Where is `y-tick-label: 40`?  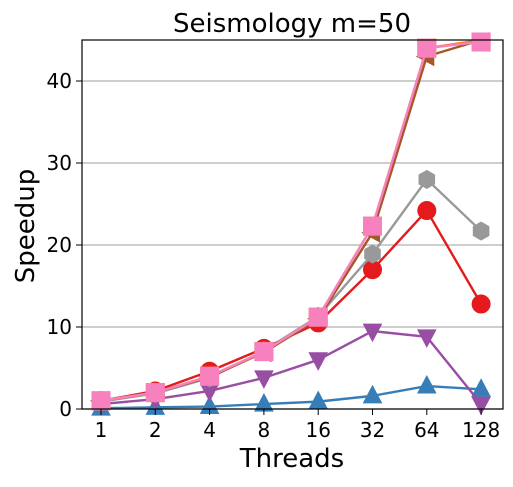
y-tick-label: 40 is located at coordinates (59, 81).